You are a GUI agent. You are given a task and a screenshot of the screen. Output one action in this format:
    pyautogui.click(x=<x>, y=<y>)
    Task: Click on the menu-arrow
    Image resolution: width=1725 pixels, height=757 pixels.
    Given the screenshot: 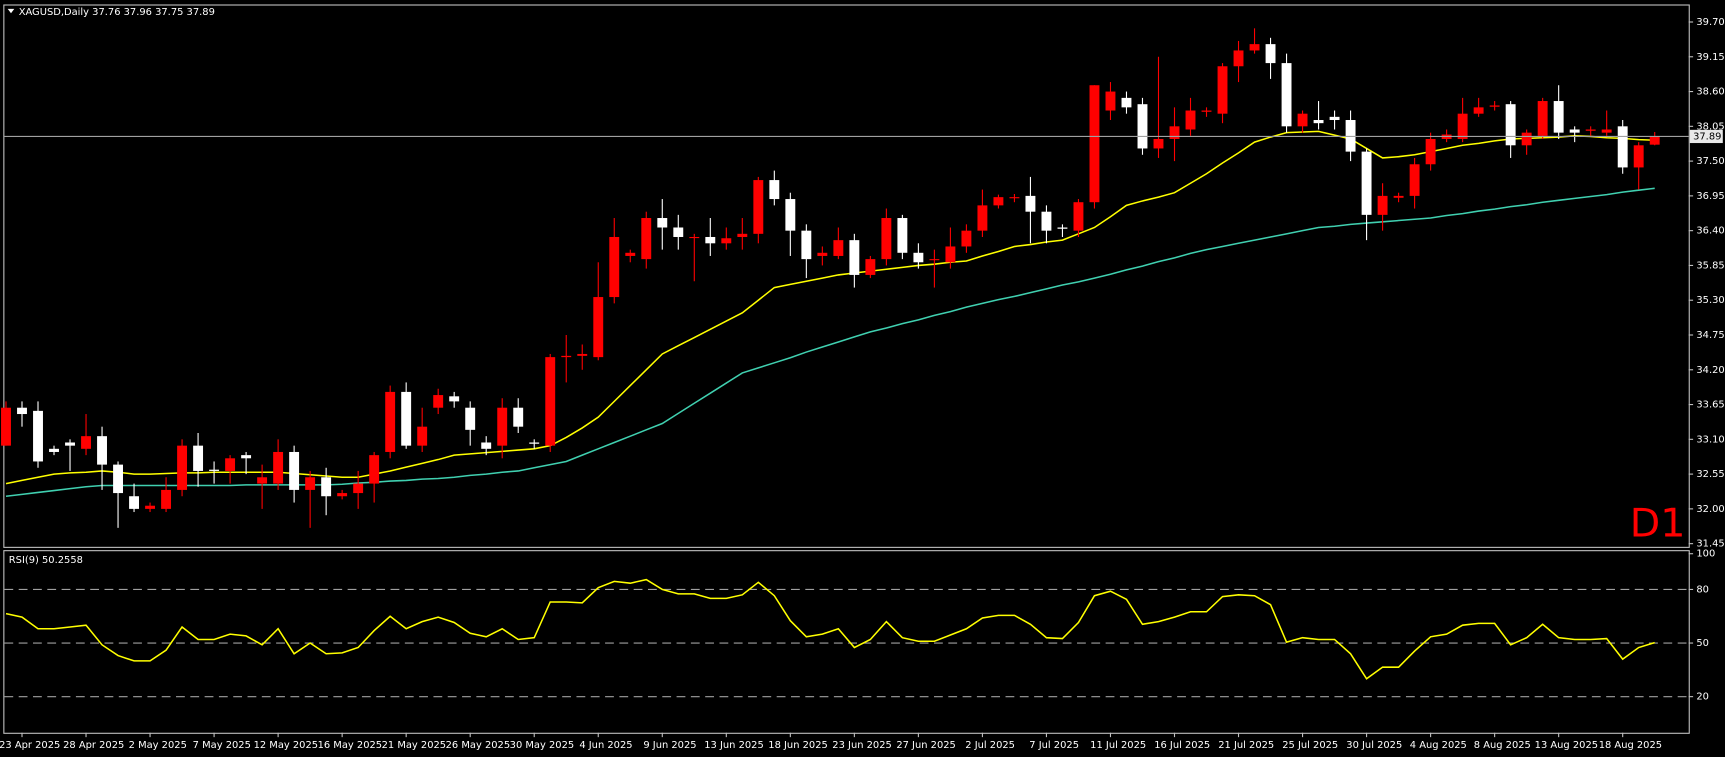 What is the action you would take?
    pyautogui.click(x=11, y=11)
    